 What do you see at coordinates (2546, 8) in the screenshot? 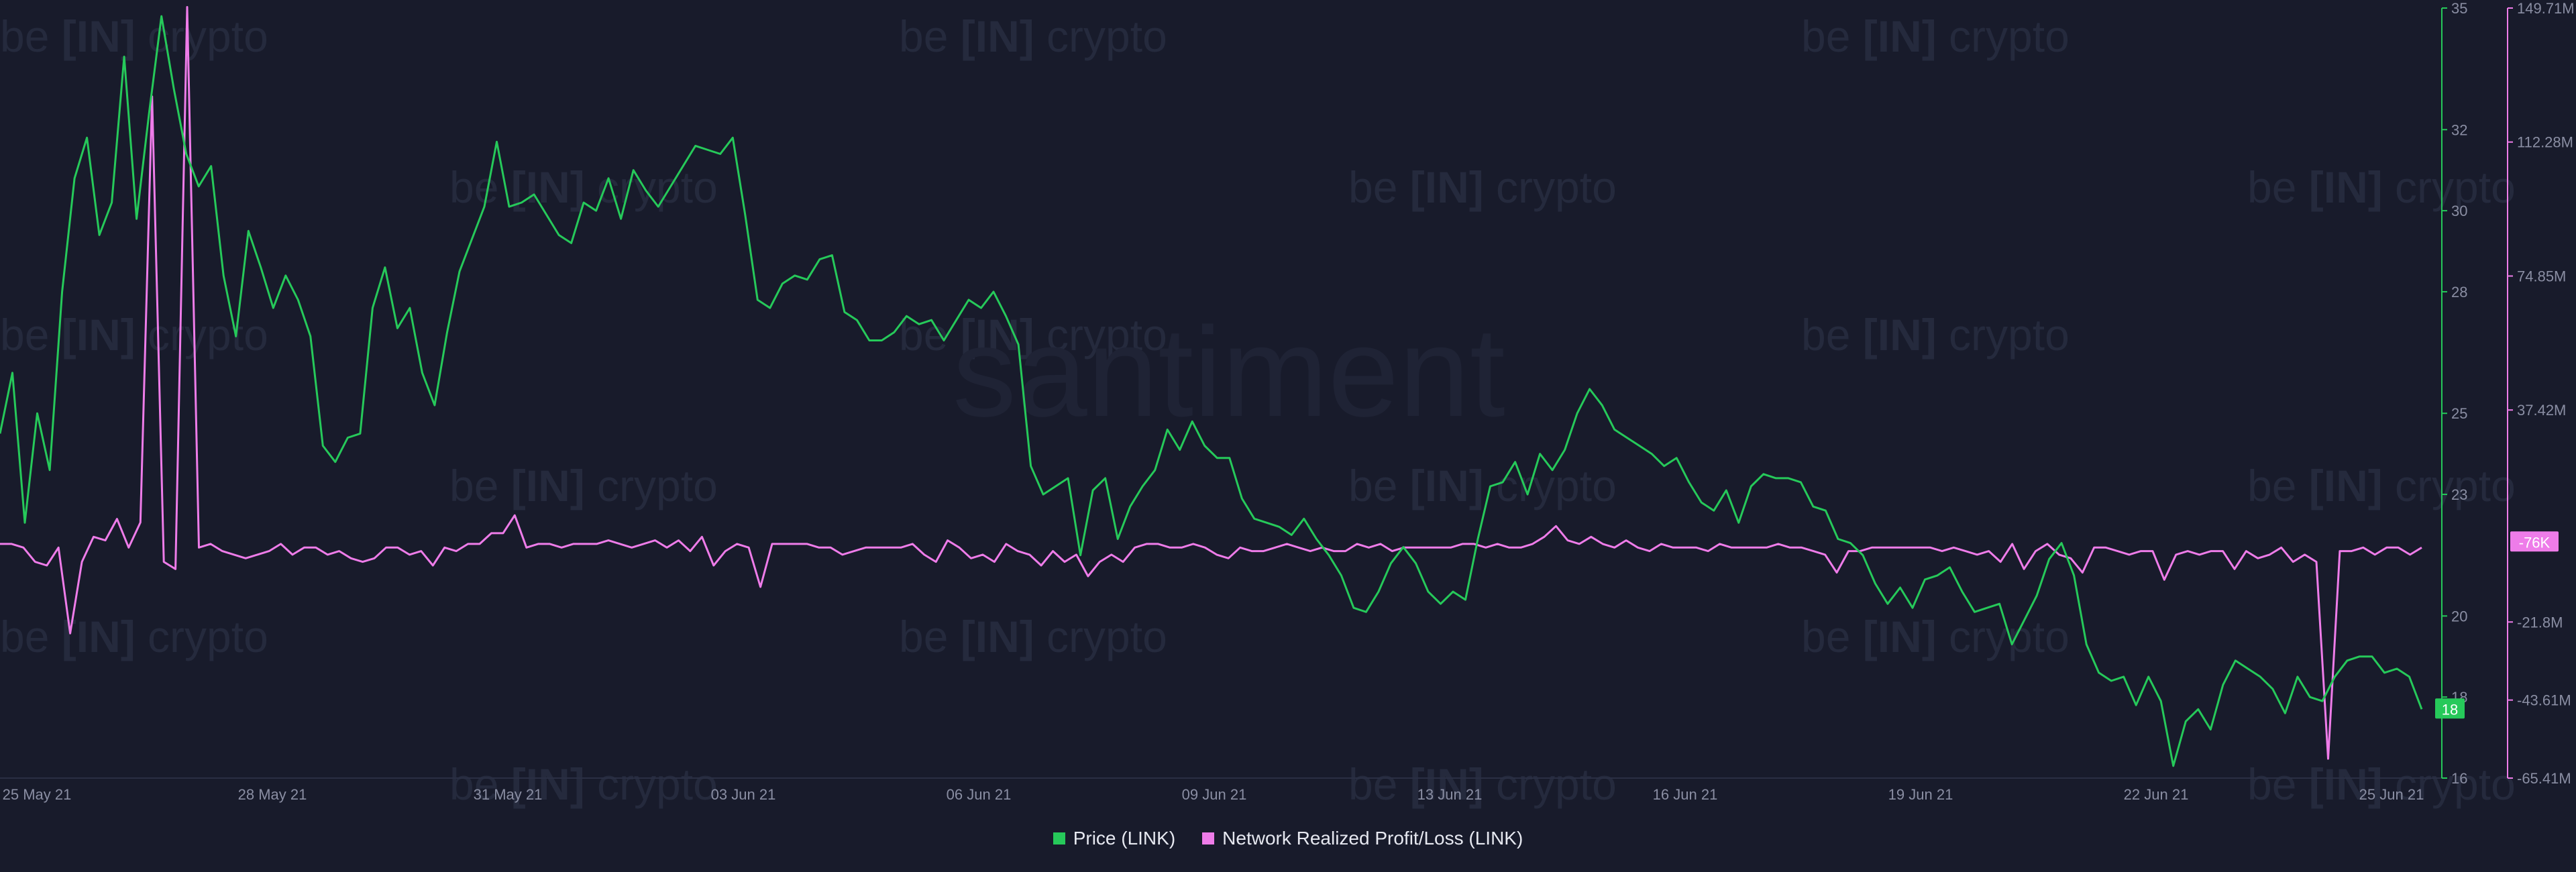
I see `nrpl-axis-tick-label: 149.71M` at bounding box center [2546, 8].